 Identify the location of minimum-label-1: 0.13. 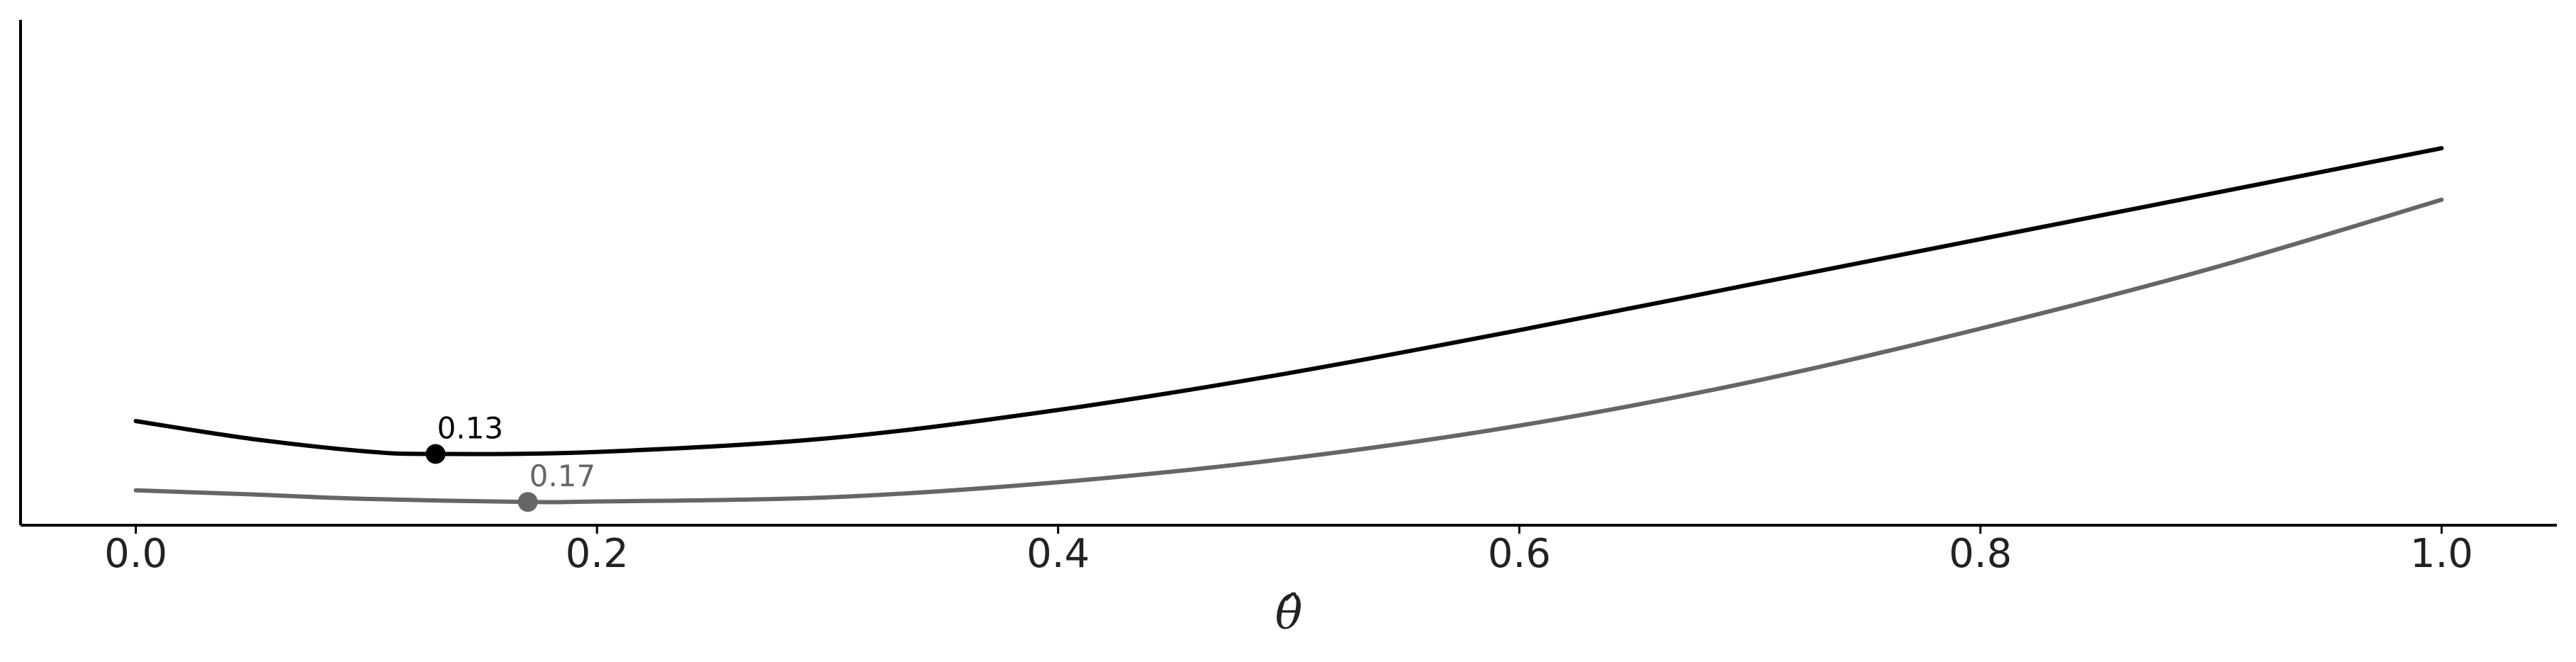
(470, 428).